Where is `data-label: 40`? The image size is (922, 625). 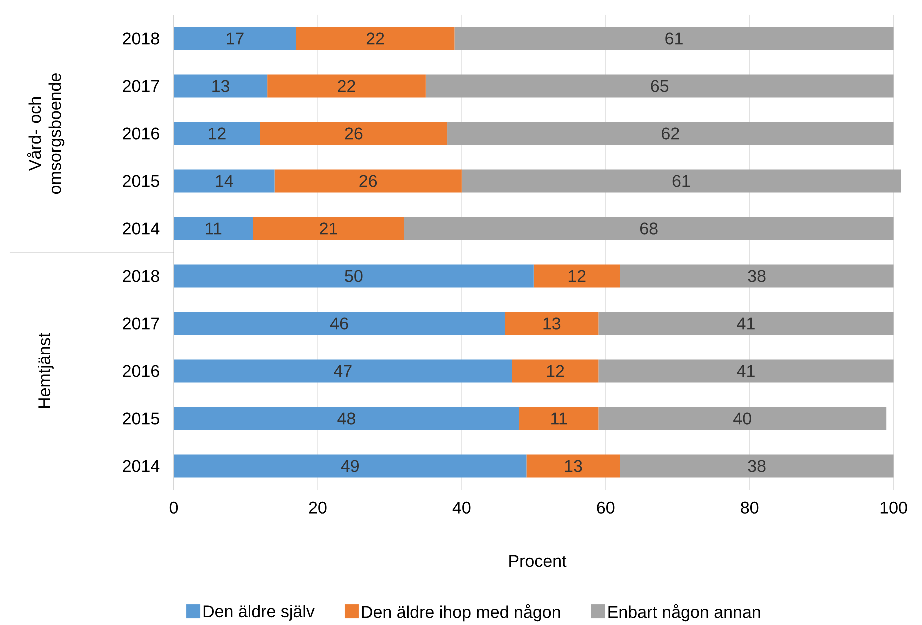 data-label: 40 is located at coordinates (743, 418).